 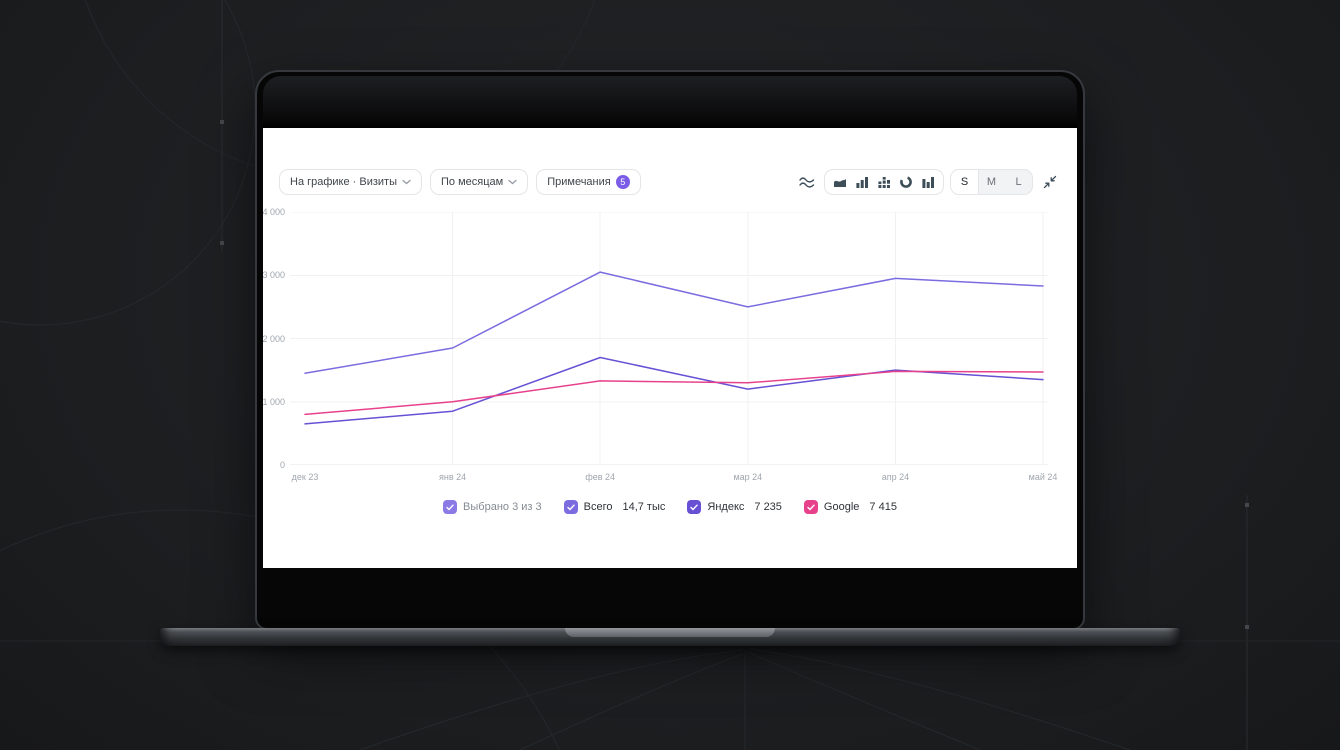 What do you see at coordinates (282, 465) in the screenshot?
I see `y-tick-label: 0` at bounding box center [282, 465].